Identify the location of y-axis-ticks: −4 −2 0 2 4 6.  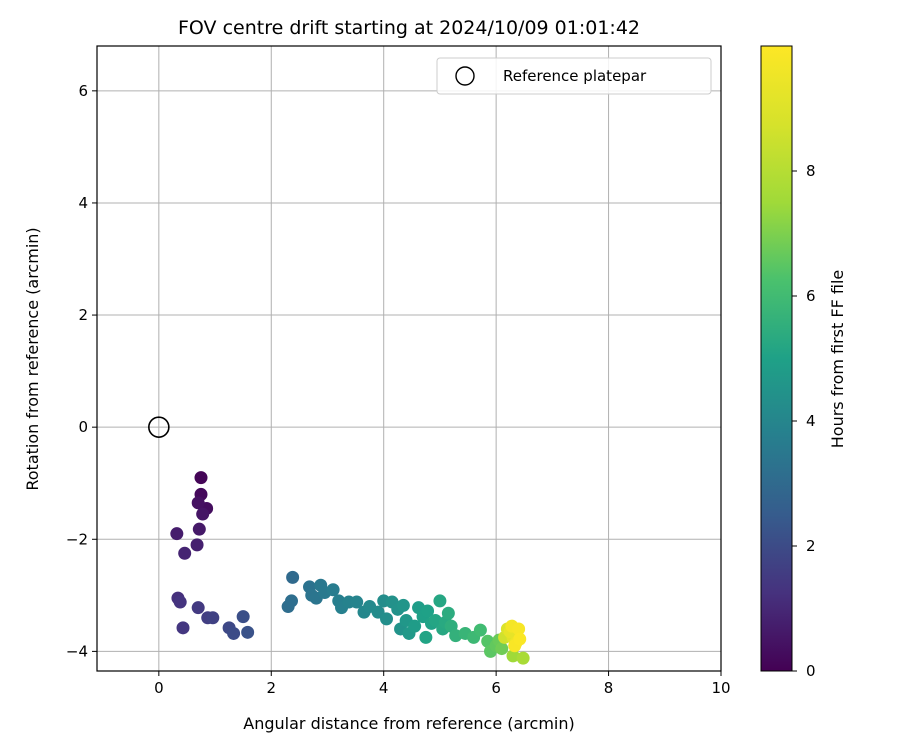
(81, 371).